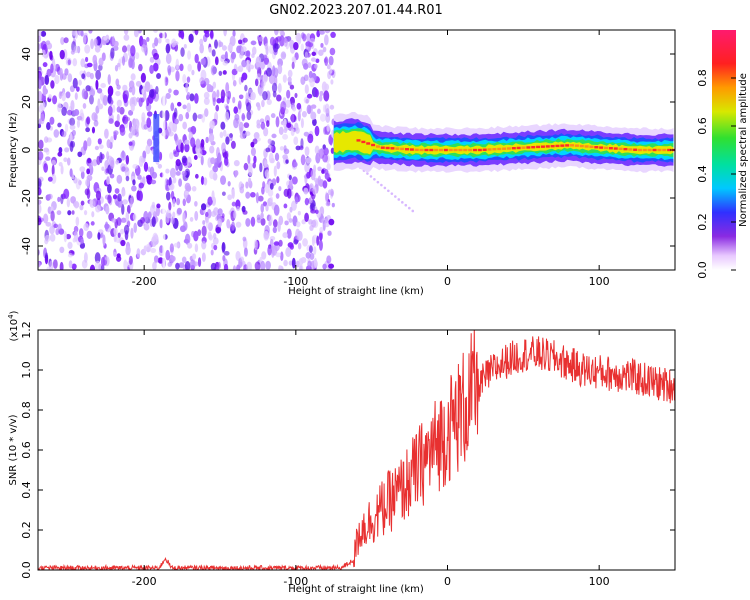 Image resolution: width=750 pixels, height=600 pixels. I want to click on y-tick-label: -40, so click(26, 246).